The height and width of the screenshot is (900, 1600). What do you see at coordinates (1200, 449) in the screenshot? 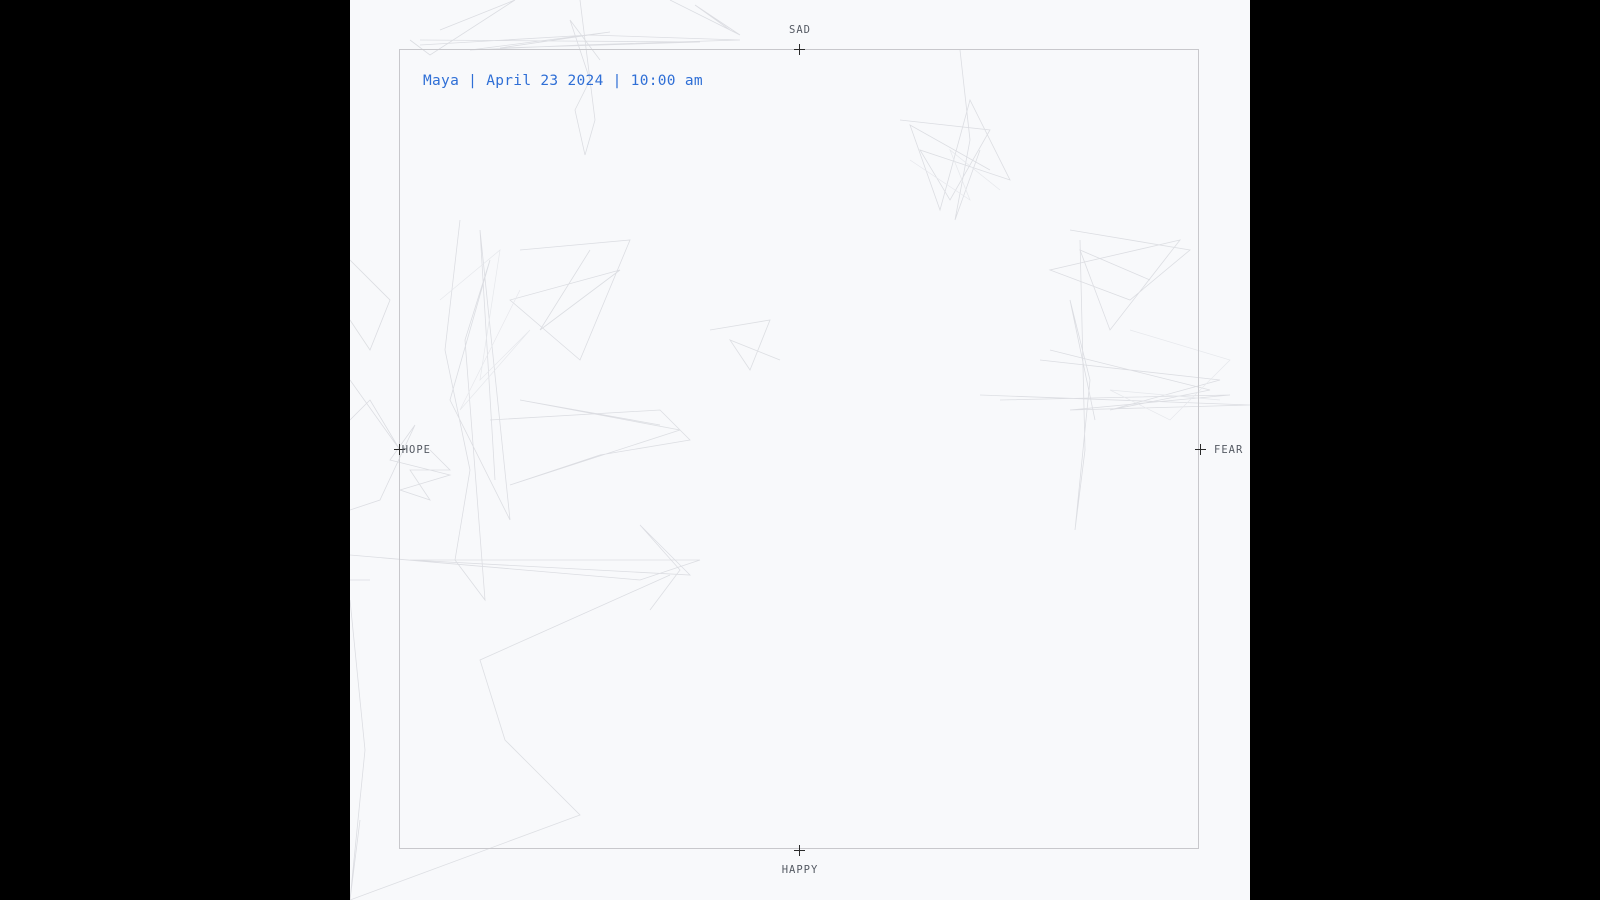
I see `right-axis-crosshair-icon` at bounding box center [1200, 449].